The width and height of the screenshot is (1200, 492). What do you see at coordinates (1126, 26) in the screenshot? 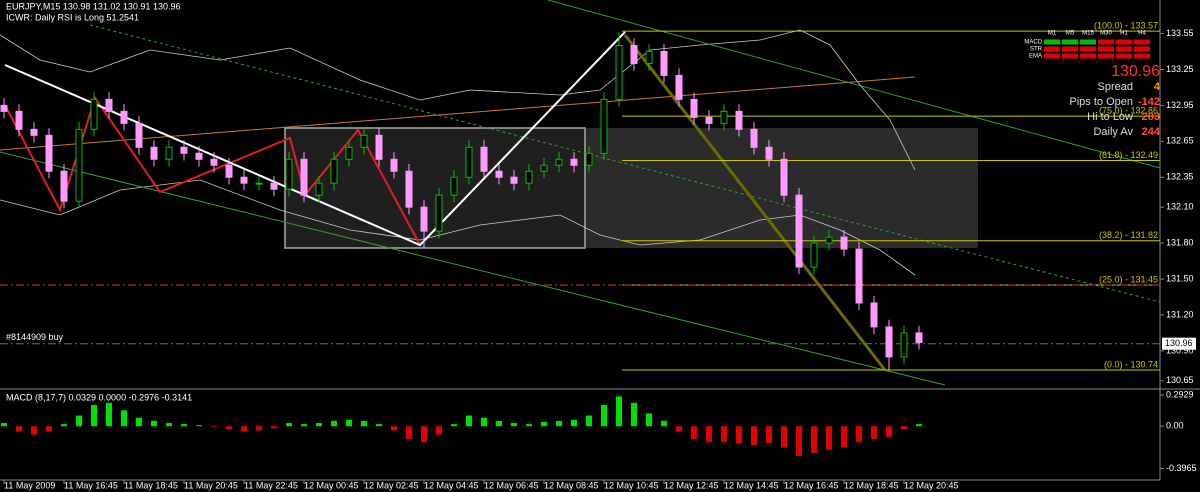
I see `fib-label: (100.0) - 133.57` at bounding box center [1126, 26].